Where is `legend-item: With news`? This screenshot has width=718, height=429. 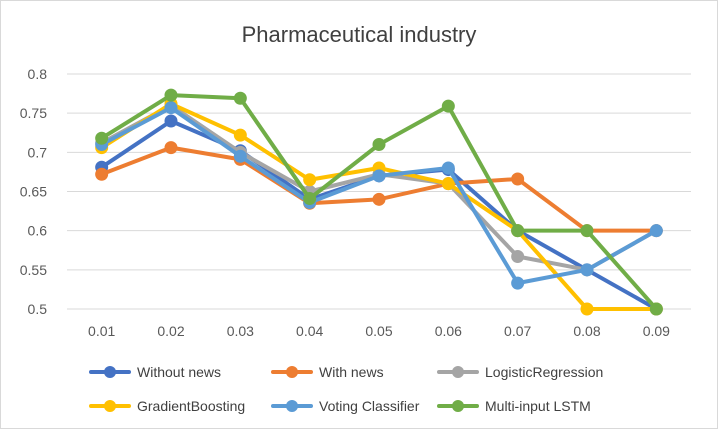 legend-item: With news is located at coordinates (327, 372).